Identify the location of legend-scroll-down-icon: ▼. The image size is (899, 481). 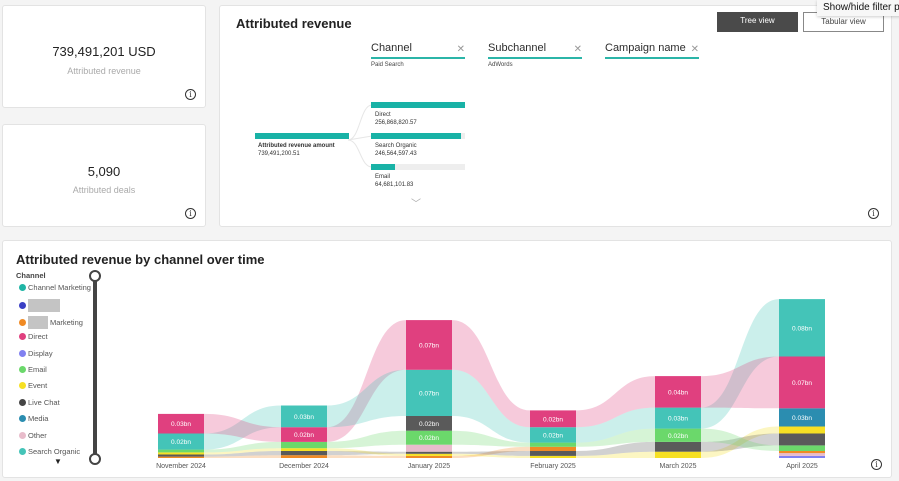
(58, 461).